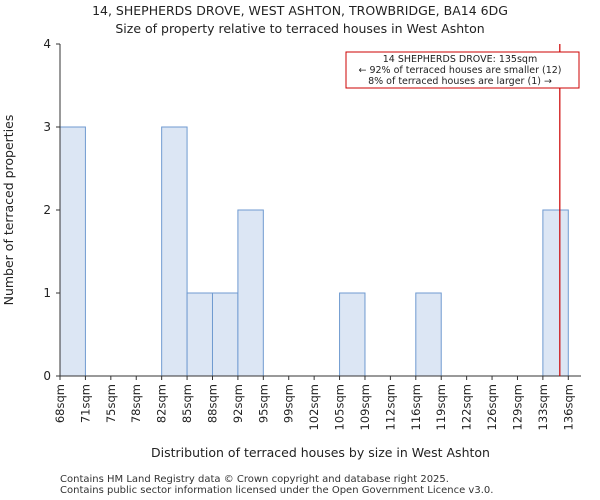 This screenshot has height=500, width=600. Describe the element at coordinates (460, 81) in the screenshot. I see `annotation-line-3: 8% of terraced houses are larger (1) →` at that location.